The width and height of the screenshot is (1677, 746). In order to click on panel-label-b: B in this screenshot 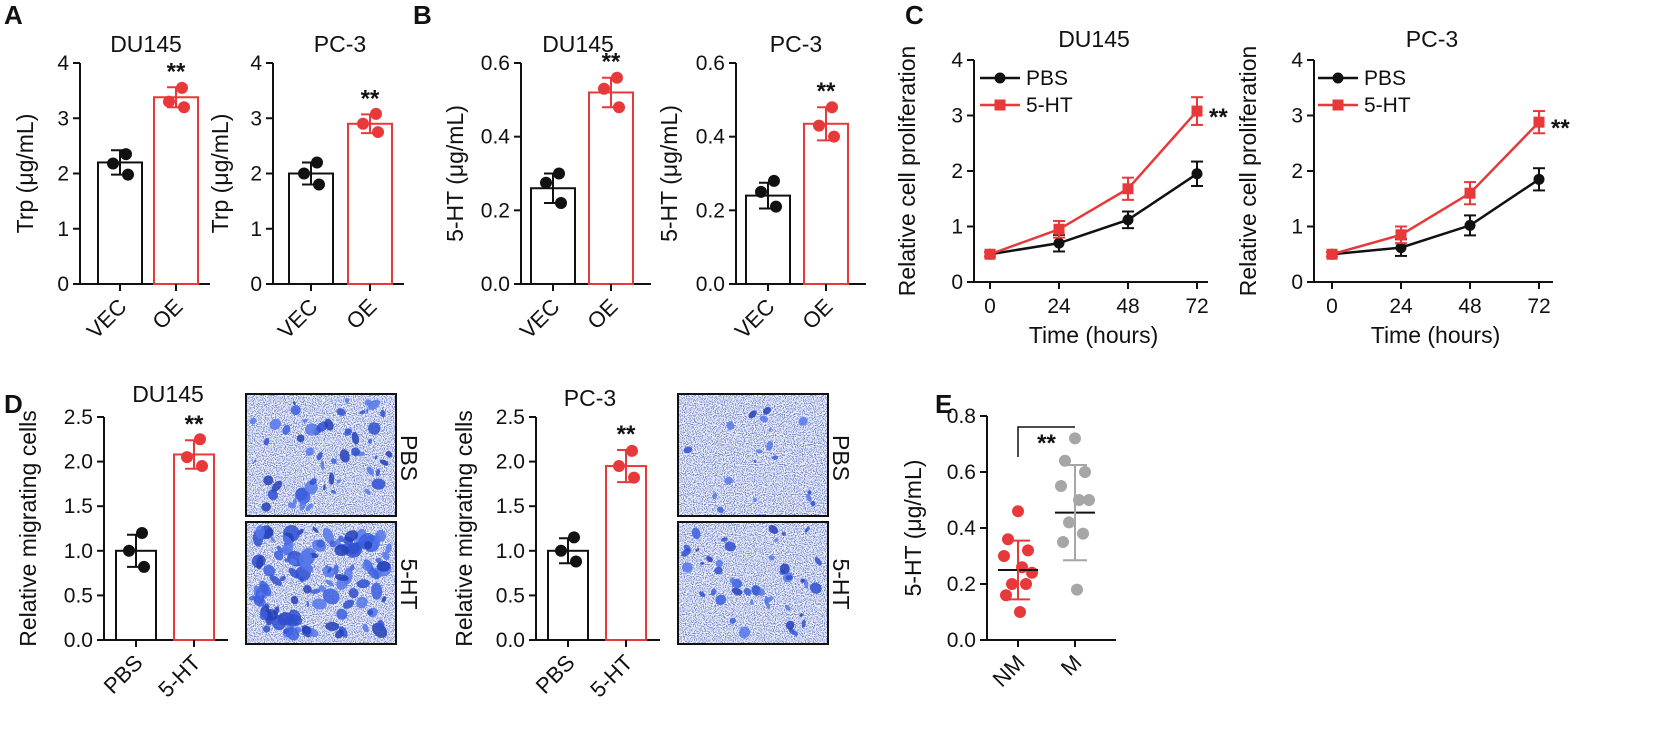, I will do `click(422, 15)`.